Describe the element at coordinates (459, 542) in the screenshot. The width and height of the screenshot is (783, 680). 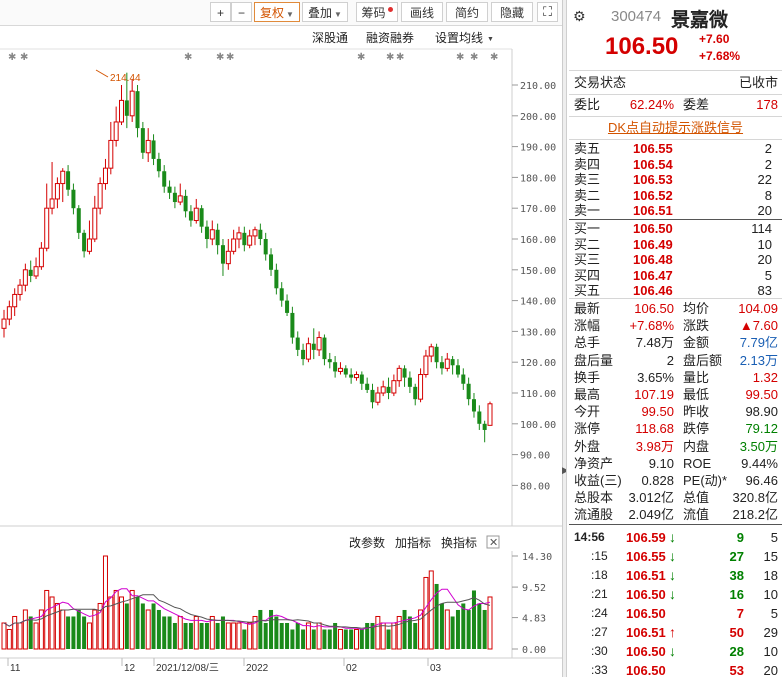
I see `change-indicator-link: 换指标` at that location.